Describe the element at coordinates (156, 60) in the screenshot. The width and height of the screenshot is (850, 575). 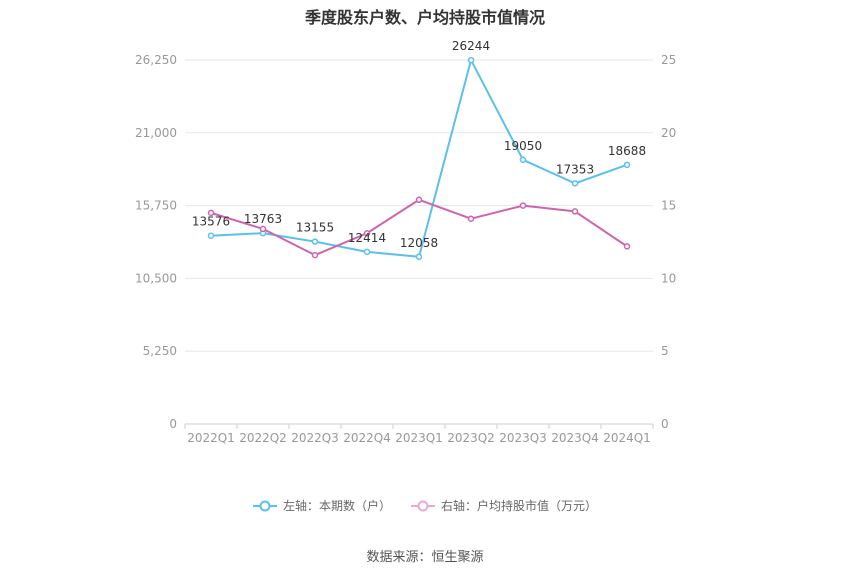
I see `y-left-tick-label: 26,250` at that location.